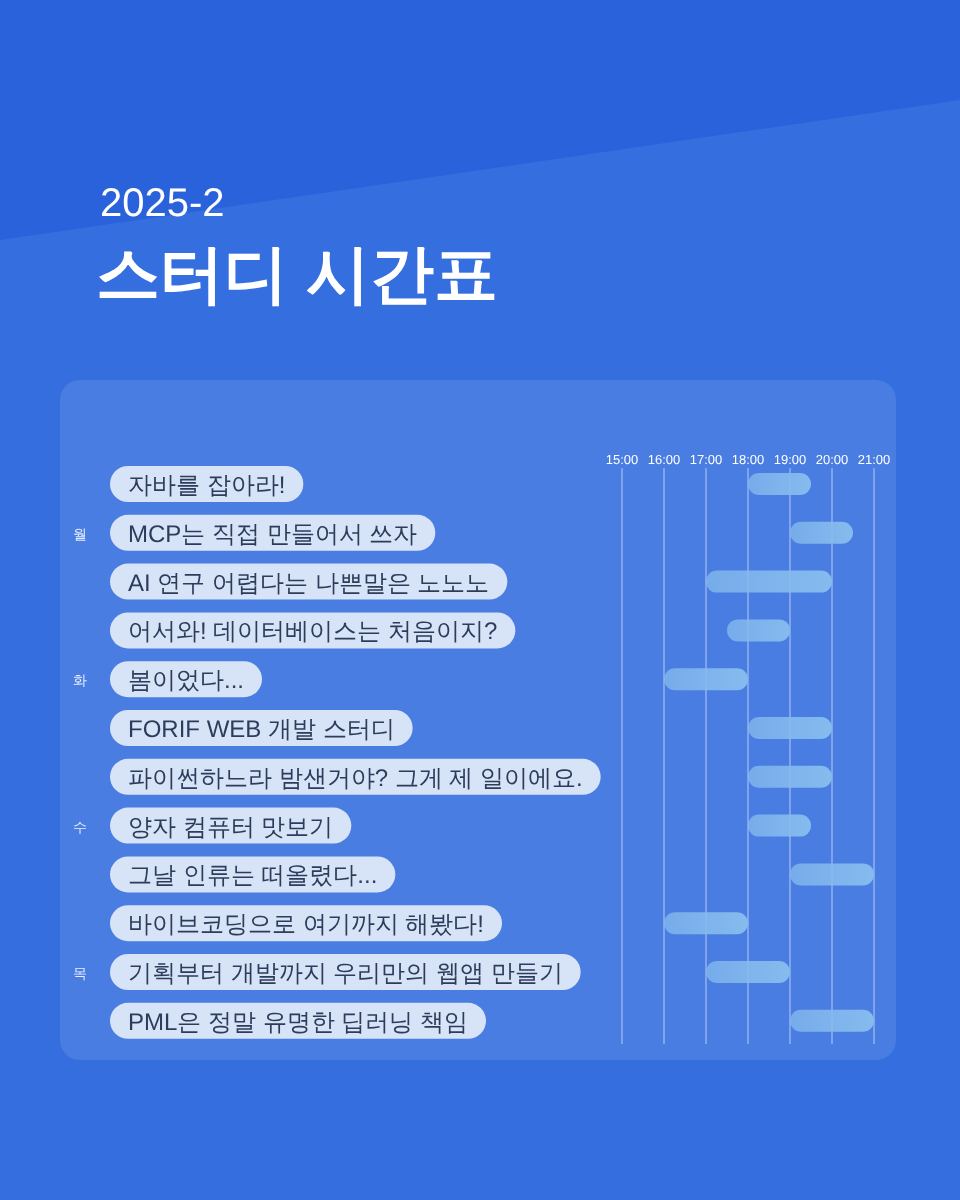 This screenshot has height=1200, width=960. What do you see at coordinates (306, 924) in the screenshot?
I see `y-tick-label: 바이브코딩으로 여기까지 해봤다!` at bounding box center [306, 924].